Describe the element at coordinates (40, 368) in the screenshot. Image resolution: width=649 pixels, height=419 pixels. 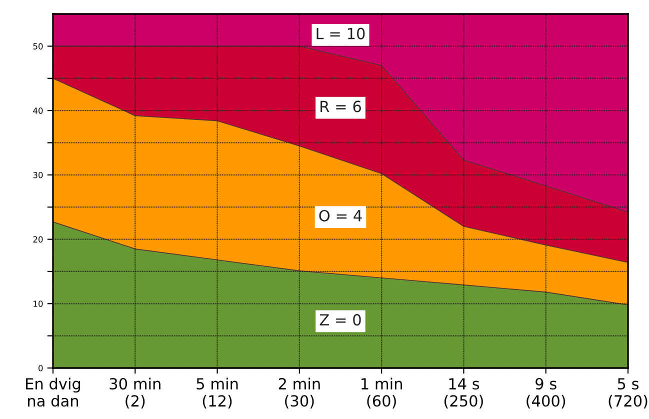
I see `y-tick-label: 0` at that location.